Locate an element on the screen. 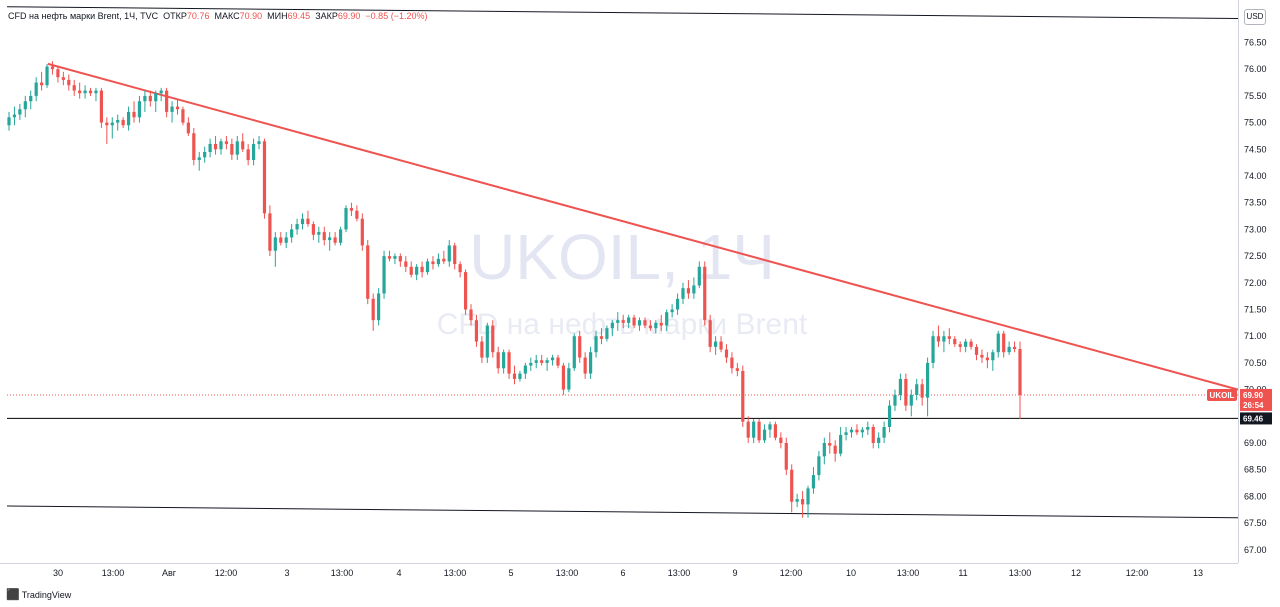 This screenshot has height=607, width=1280. time-tick-label: 30 is located at coordinates (58, 573).